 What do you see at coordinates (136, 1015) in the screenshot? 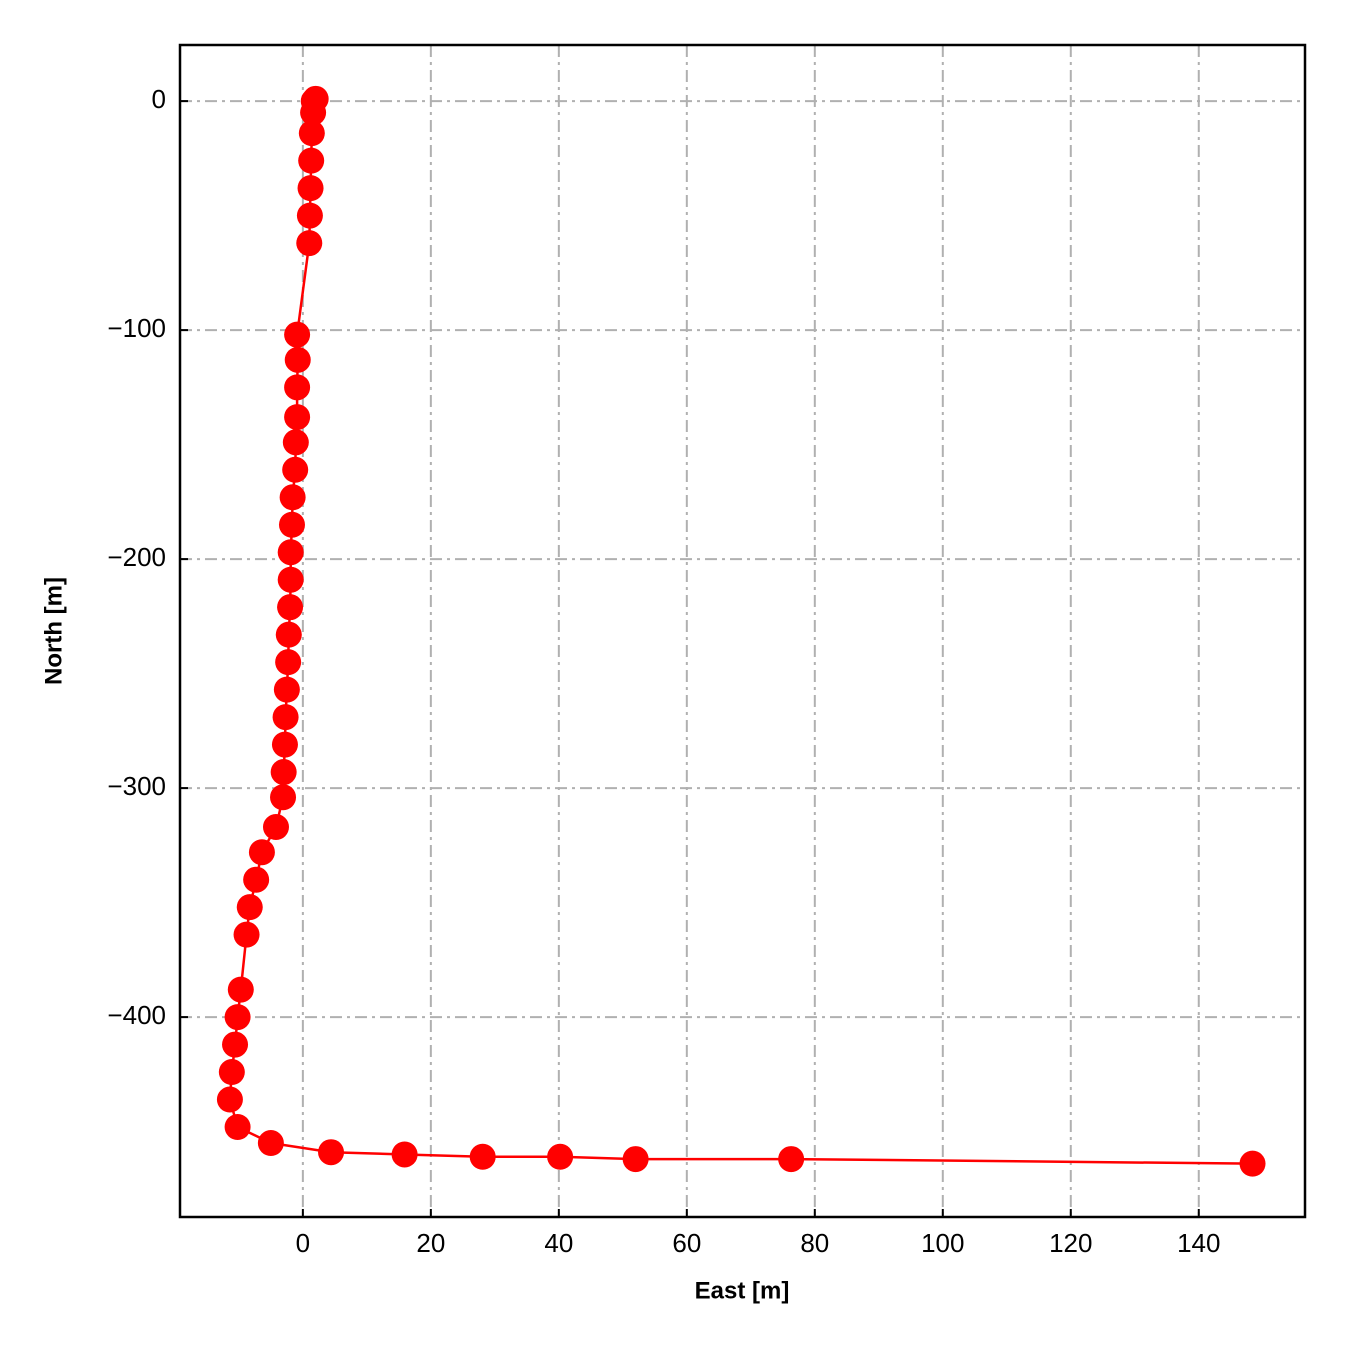
I see `y-tick-label: −400` at bounding box center [136, 1015].